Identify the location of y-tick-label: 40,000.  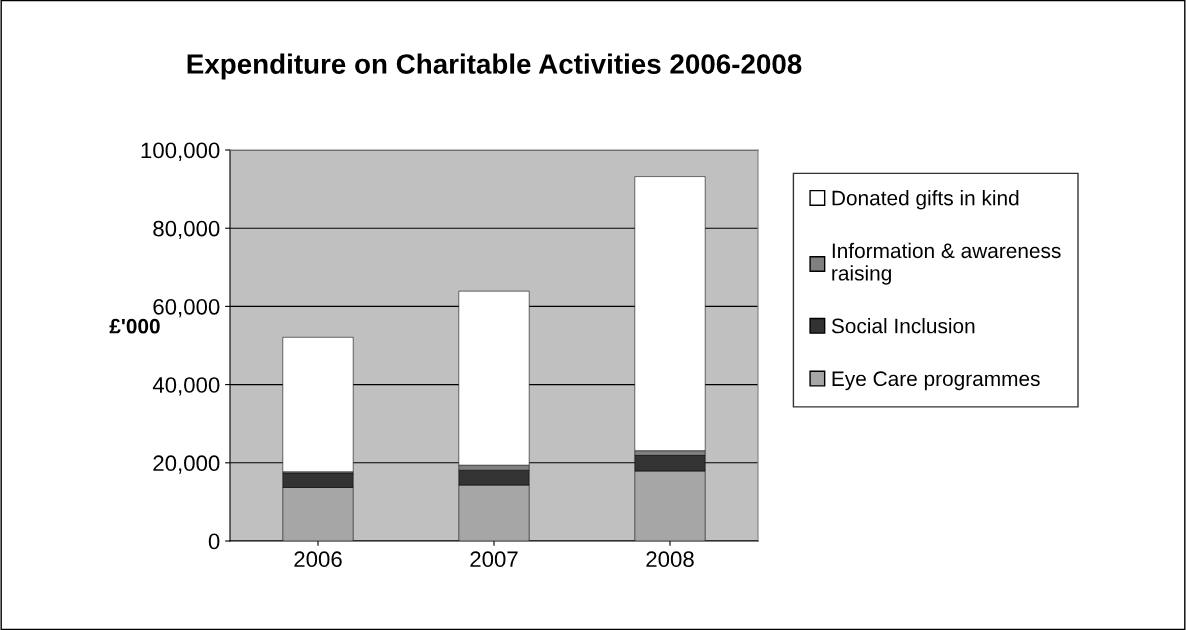
(186, 386).